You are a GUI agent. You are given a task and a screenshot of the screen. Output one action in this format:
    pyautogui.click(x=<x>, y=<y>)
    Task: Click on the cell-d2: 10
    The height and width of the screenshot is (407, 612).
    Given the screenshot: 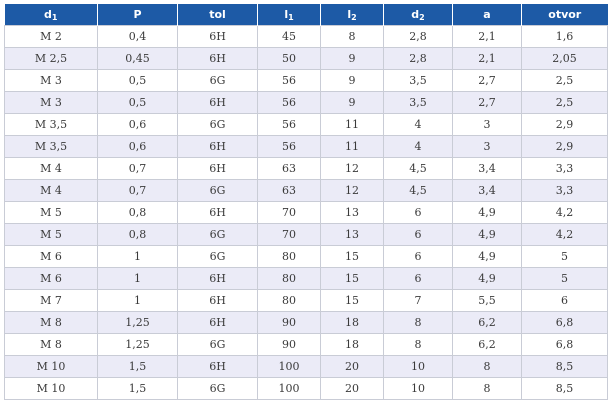 What is the action you would take?
    pyautogui.click(x=418, y=388)
    